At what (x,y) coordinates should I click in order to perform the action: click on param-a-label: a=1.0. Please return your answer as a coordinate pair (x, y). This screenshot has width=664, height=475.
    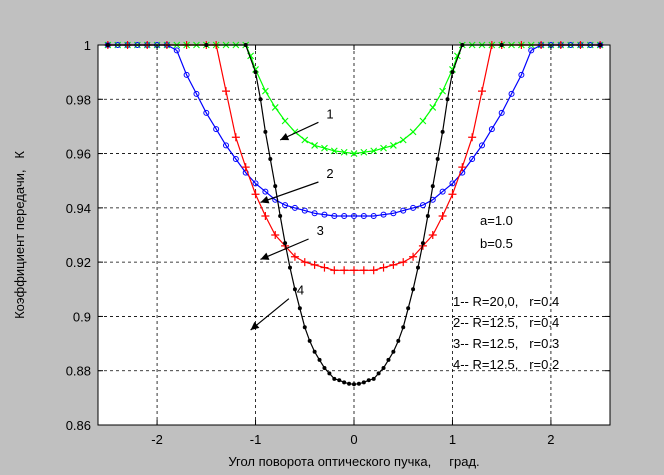
    Looking at the image, I should click on (496, 220).